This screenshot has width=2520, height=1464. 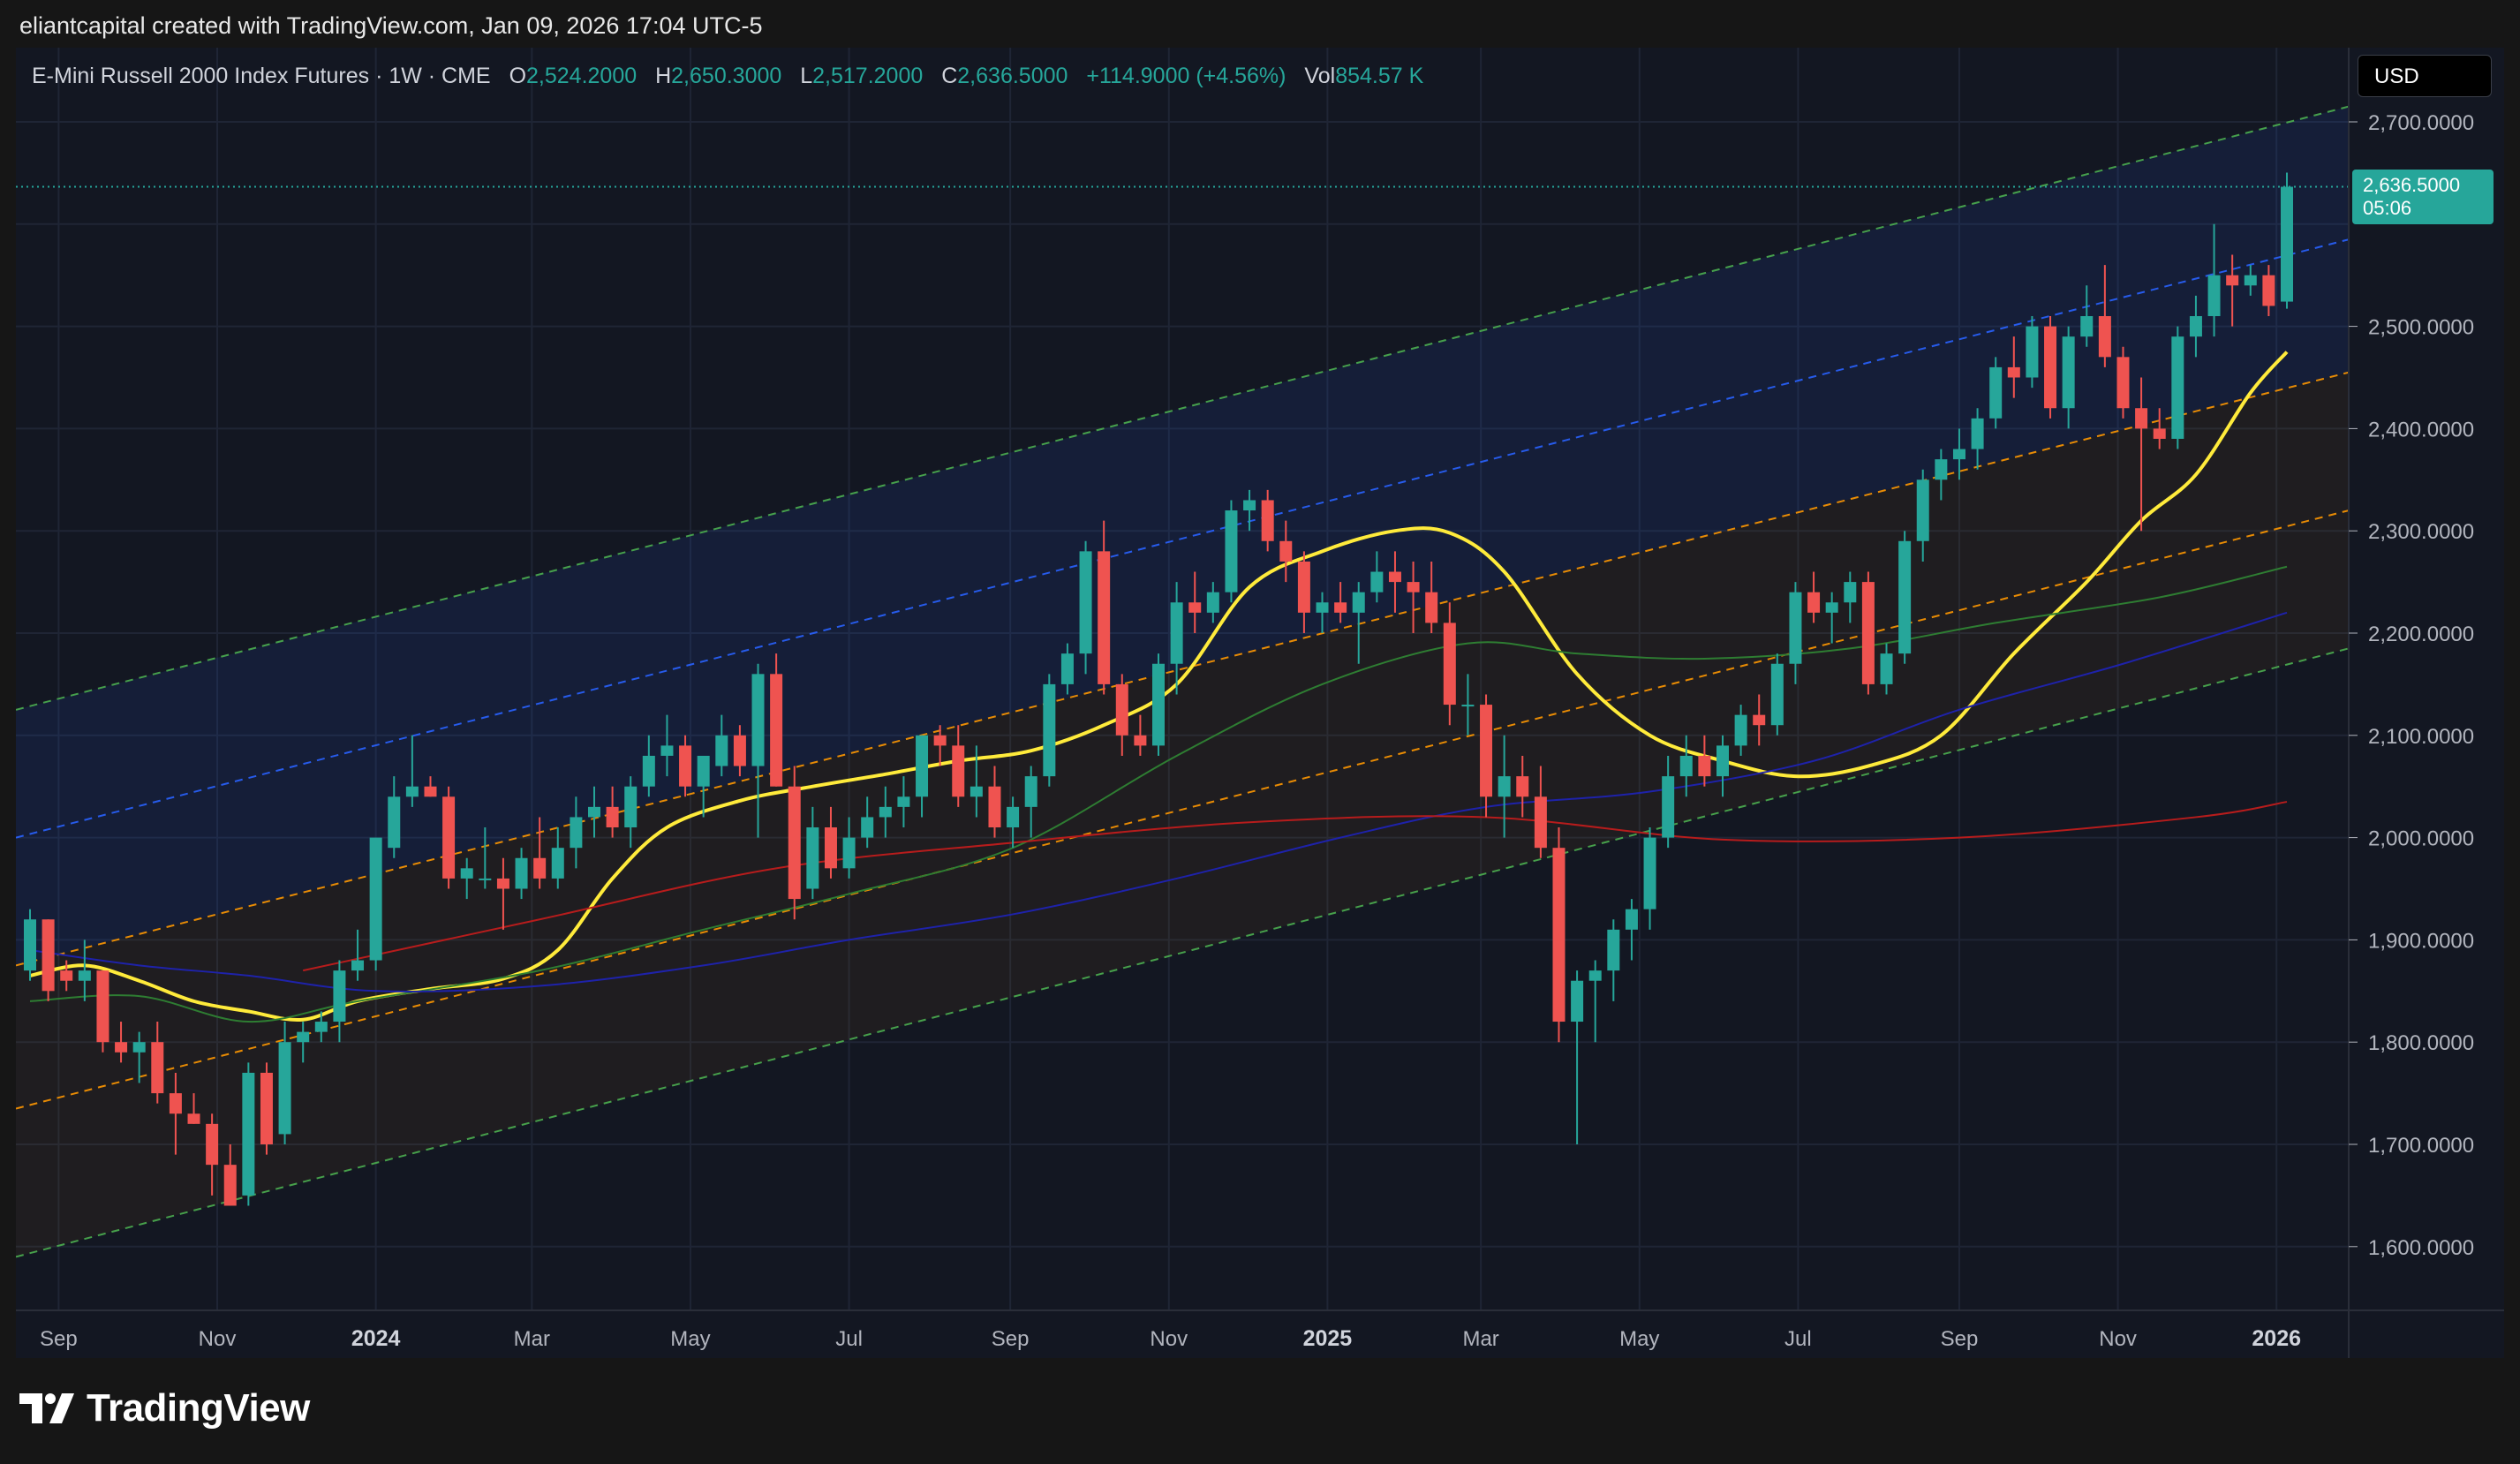 What do you see at coordinates (2421, 328) in the screenshot?
I see `price-tick-label: 2,500.0000` at bounding box center [2421, 328].